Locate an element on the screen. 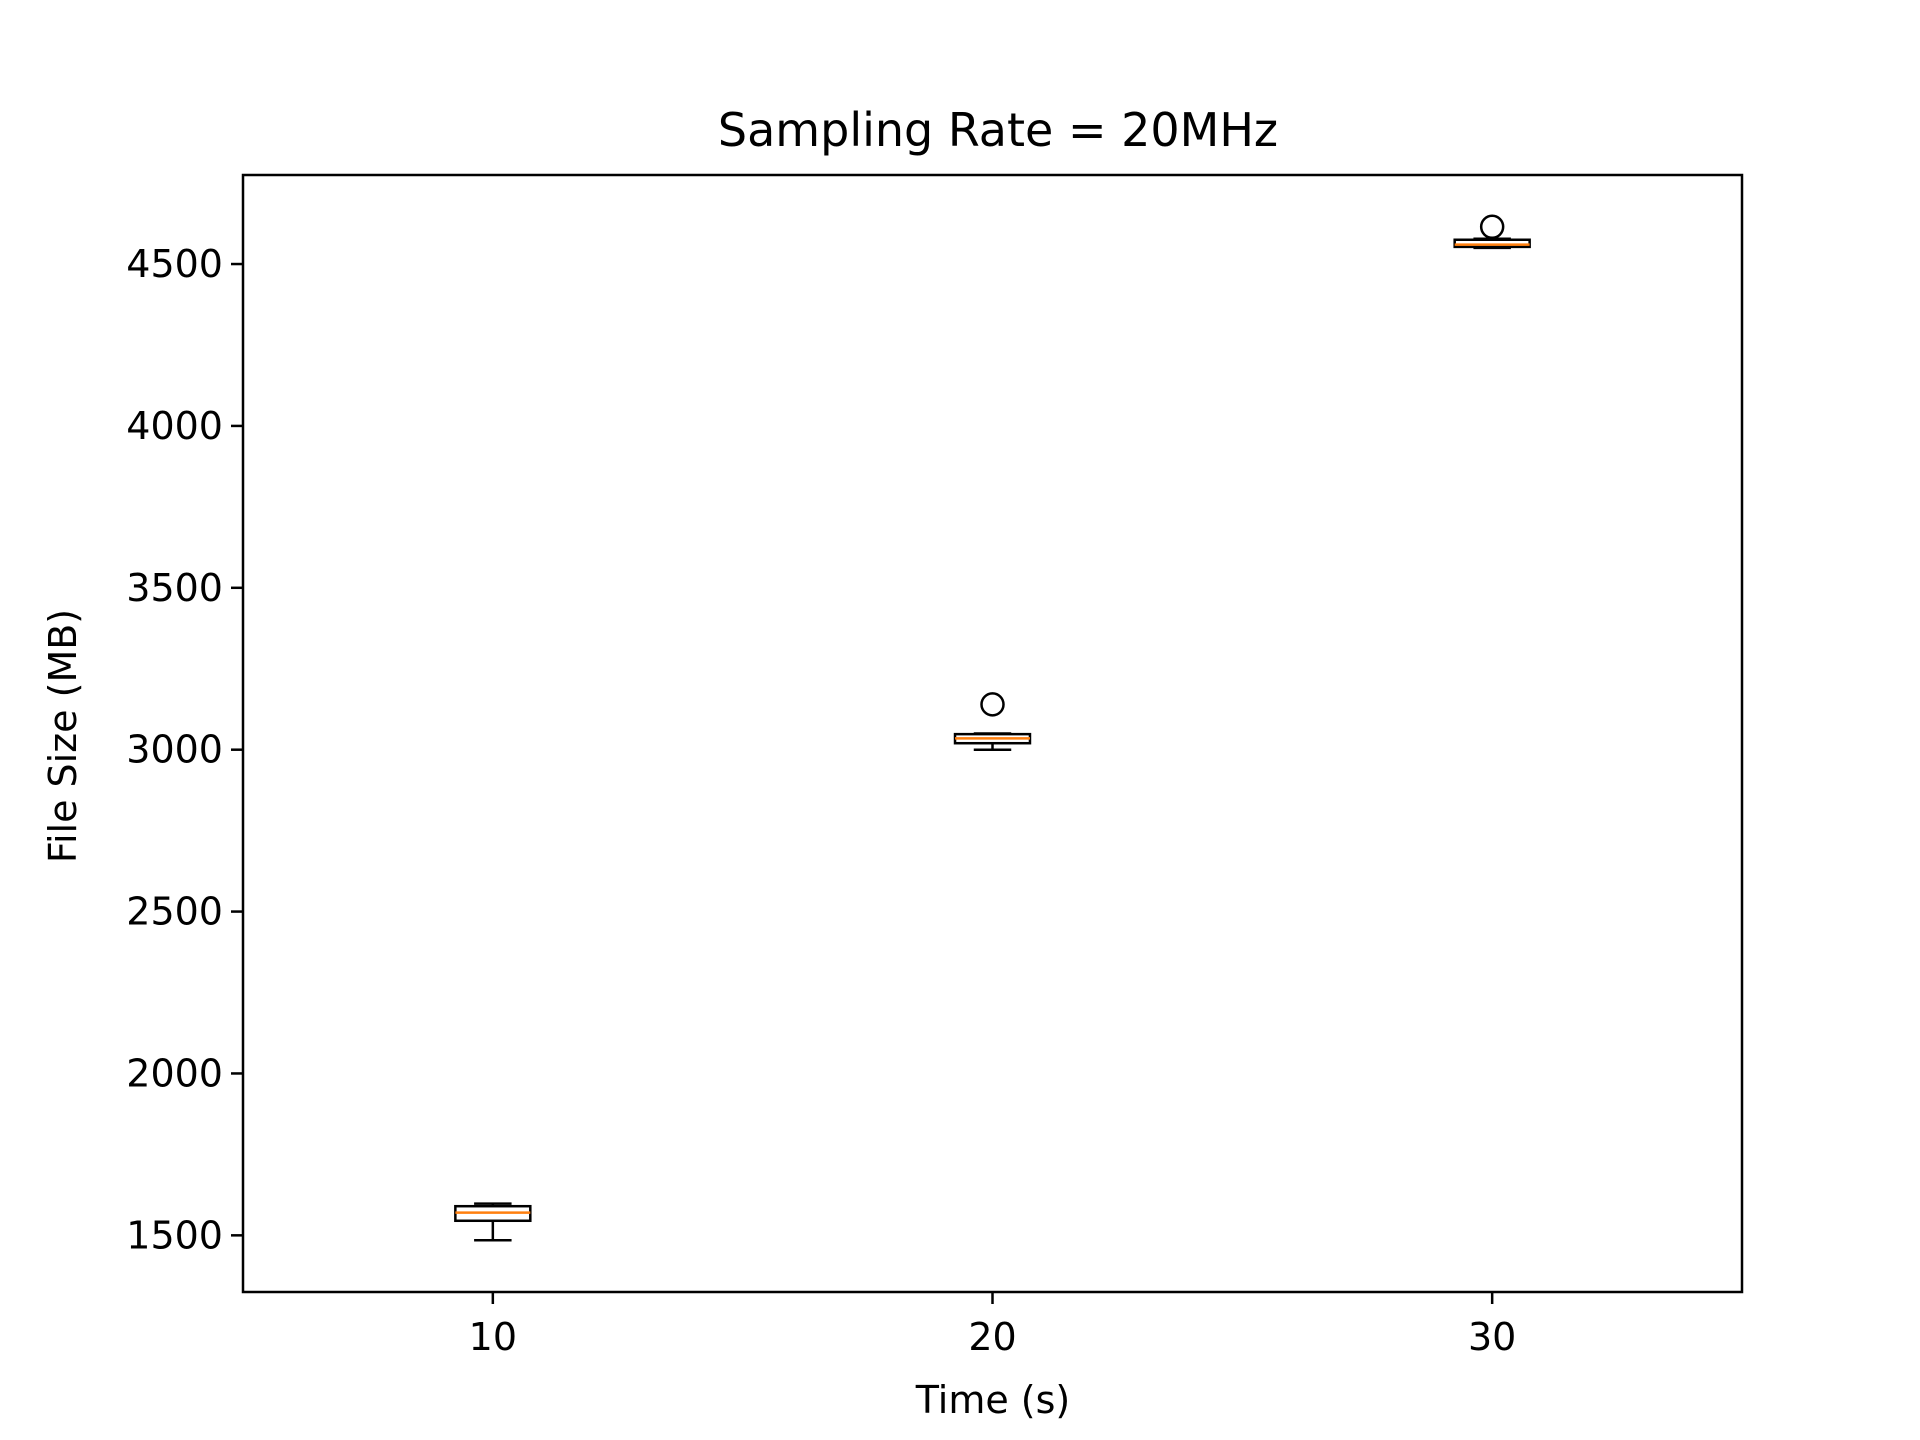 The height and width of the screenshot is (1440, 1920). y-tick-label: 1500 is located at coordinates (174, 1235).